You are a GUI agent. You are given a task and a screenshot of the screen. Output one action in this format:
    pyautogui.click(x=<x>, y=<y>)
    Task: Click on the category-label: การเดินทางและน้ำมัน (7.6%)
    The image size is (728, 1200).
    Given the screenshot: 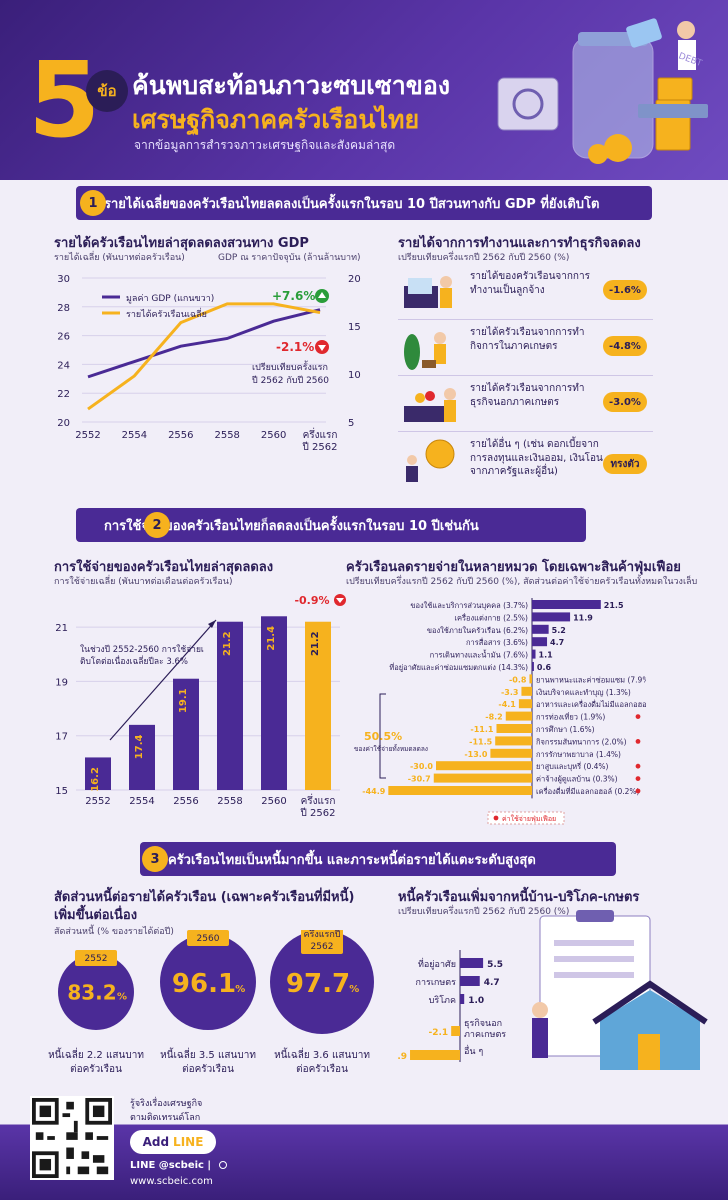 What is the action you would take?
    pyautogui.click(x=479, y=655)
    